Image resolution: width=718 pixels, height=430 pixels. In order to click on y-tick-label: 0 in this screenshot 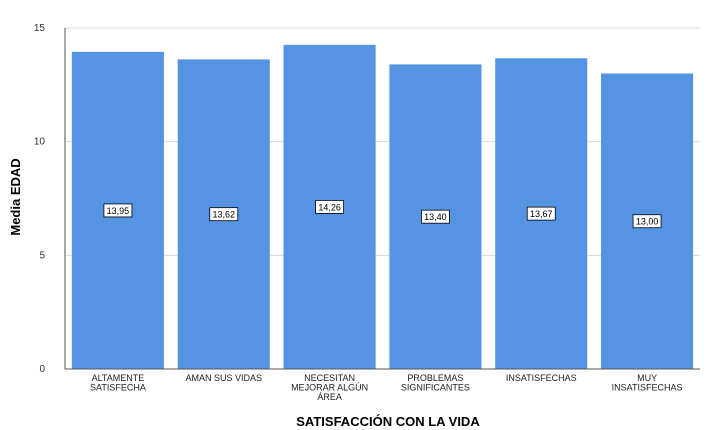, I will do `click(42, 369)`.